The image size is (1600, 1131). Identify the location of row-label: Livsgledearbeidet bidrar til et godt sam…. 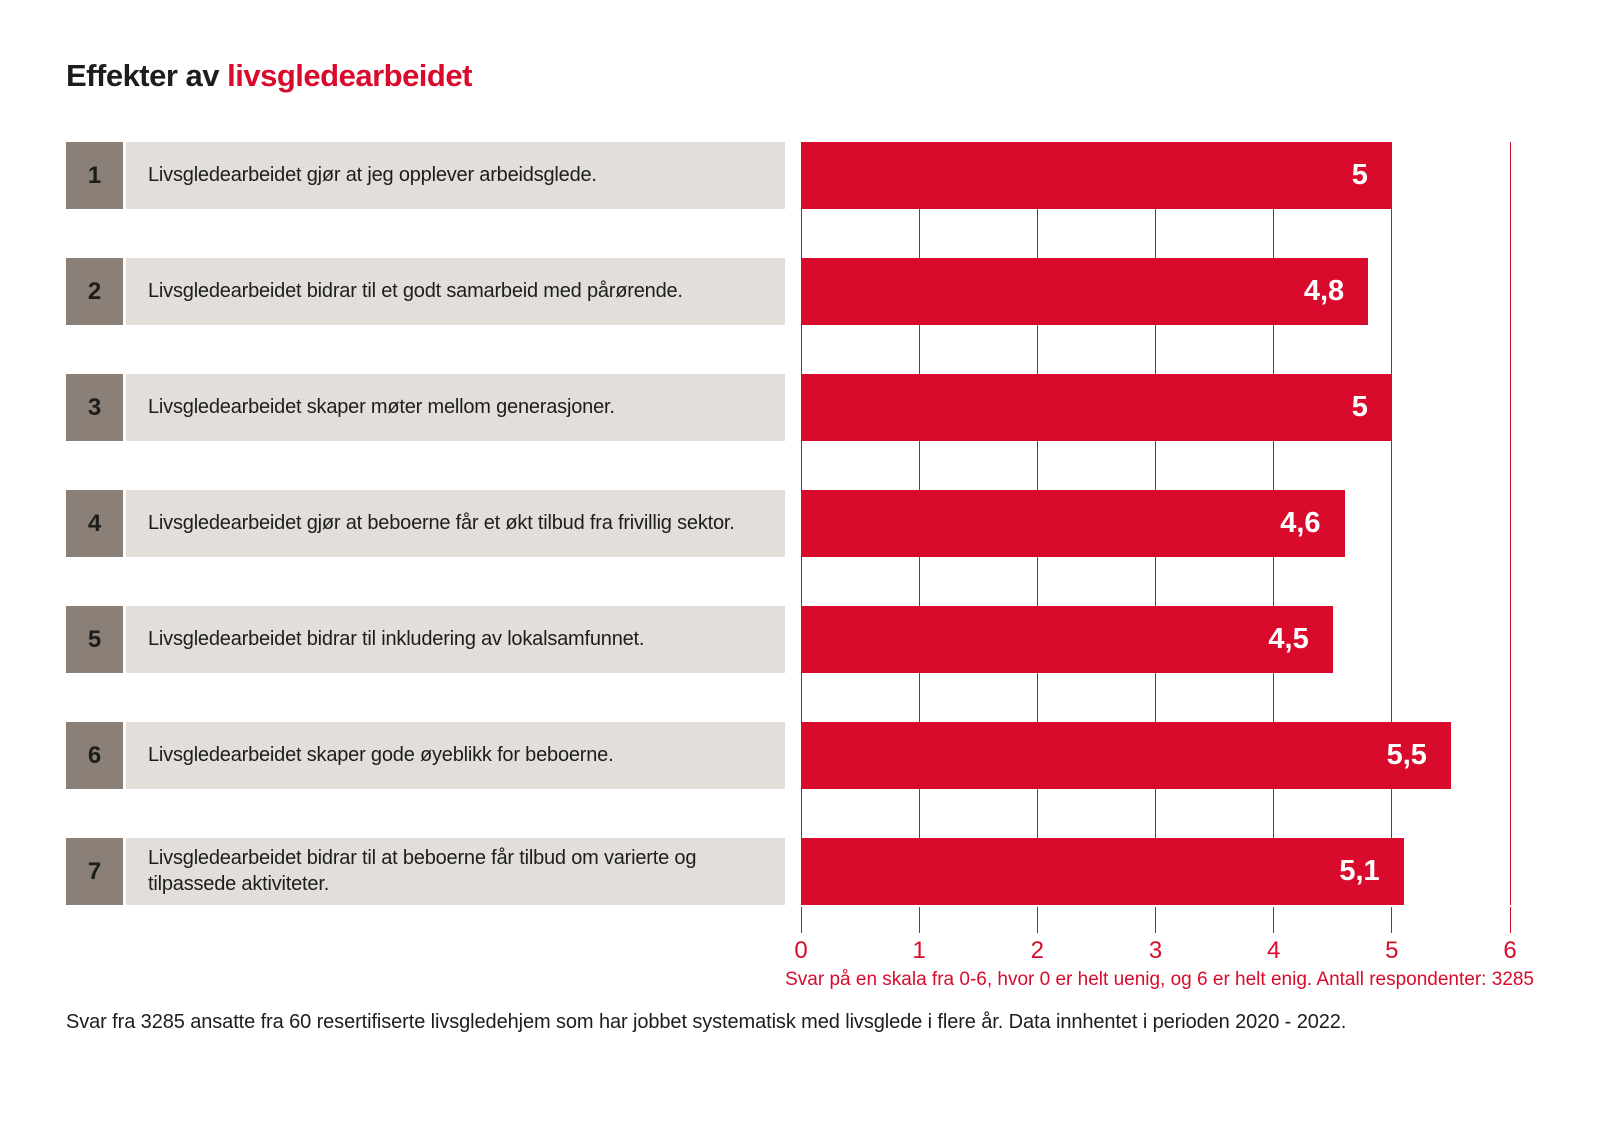
(455, 291).